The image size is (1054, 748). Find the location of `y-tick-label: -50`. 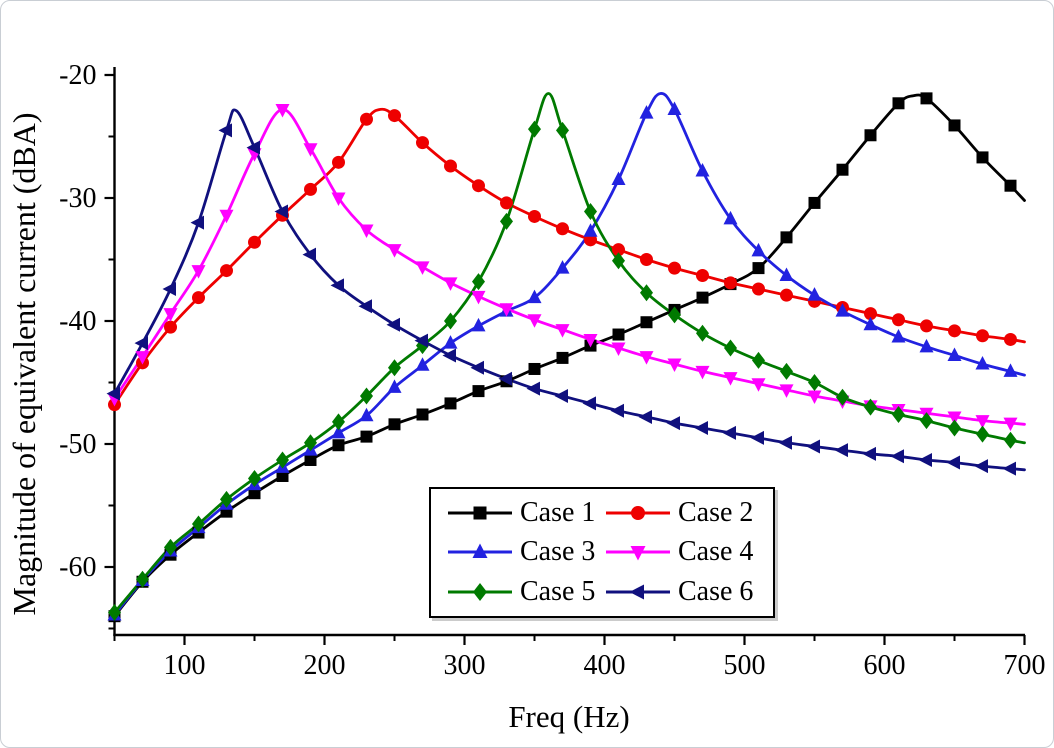

y-tick-label: -50 is located at coordinates (77, 444).